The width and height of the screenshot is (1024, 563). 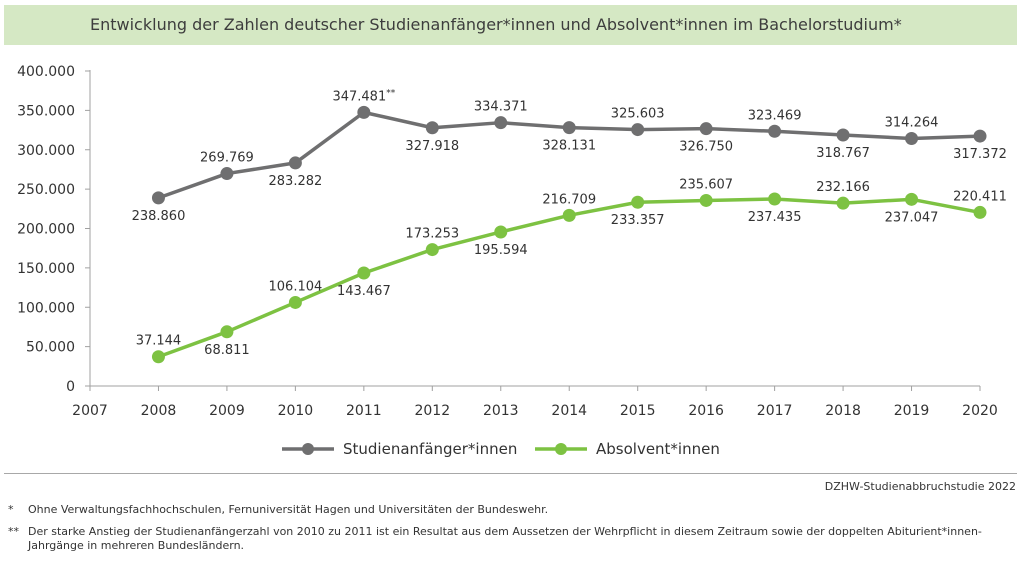 I want to click on studienanfaenger-data-label: 326.750, so click(x=706, y=147).